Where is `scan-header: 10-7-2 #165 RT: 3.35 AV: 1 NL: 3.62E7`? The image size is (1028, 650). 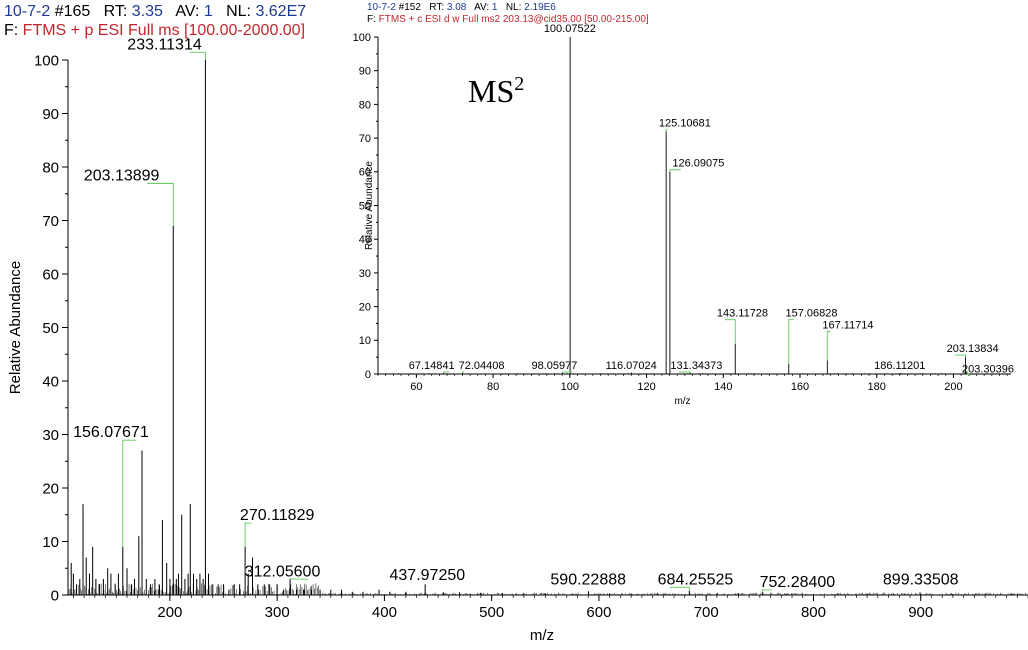 scan-header: 10-7-2 #165 RT: 3.35 AV: 1 NL: 3.62E7 is located at coordinates (155, 11).